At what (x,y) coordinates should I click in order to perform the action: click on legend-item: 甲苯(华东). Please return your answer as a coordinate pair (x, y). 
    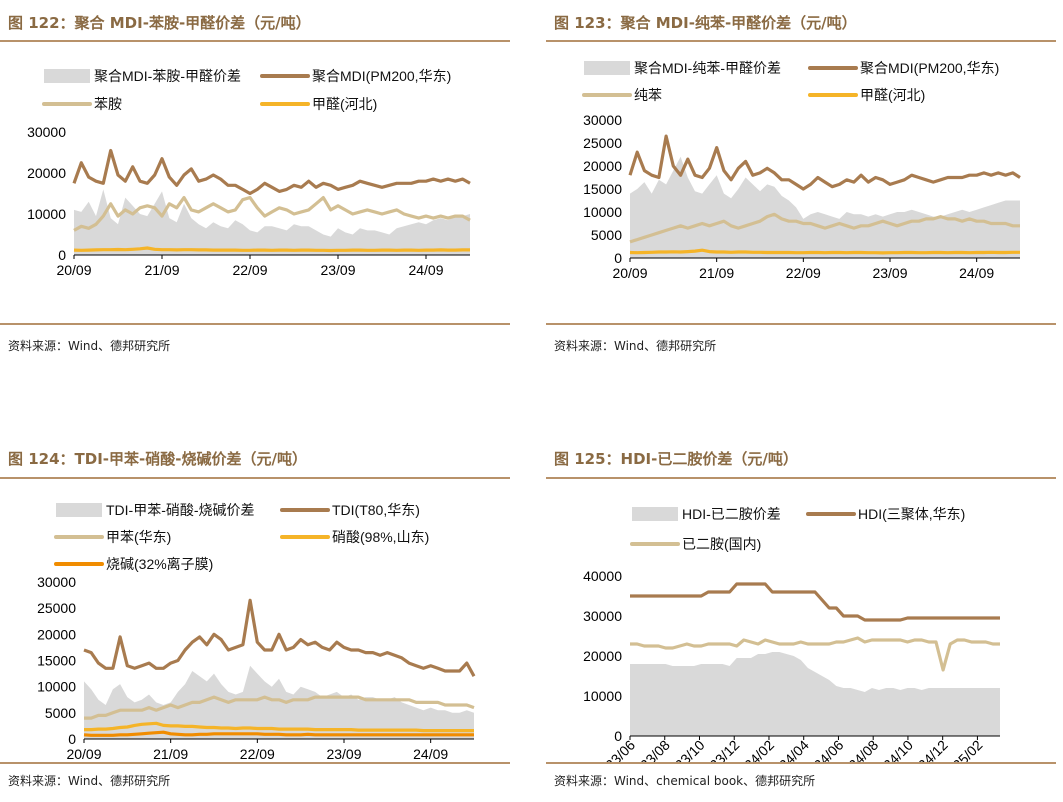
    Looking at the image, I should click on (112, 537).